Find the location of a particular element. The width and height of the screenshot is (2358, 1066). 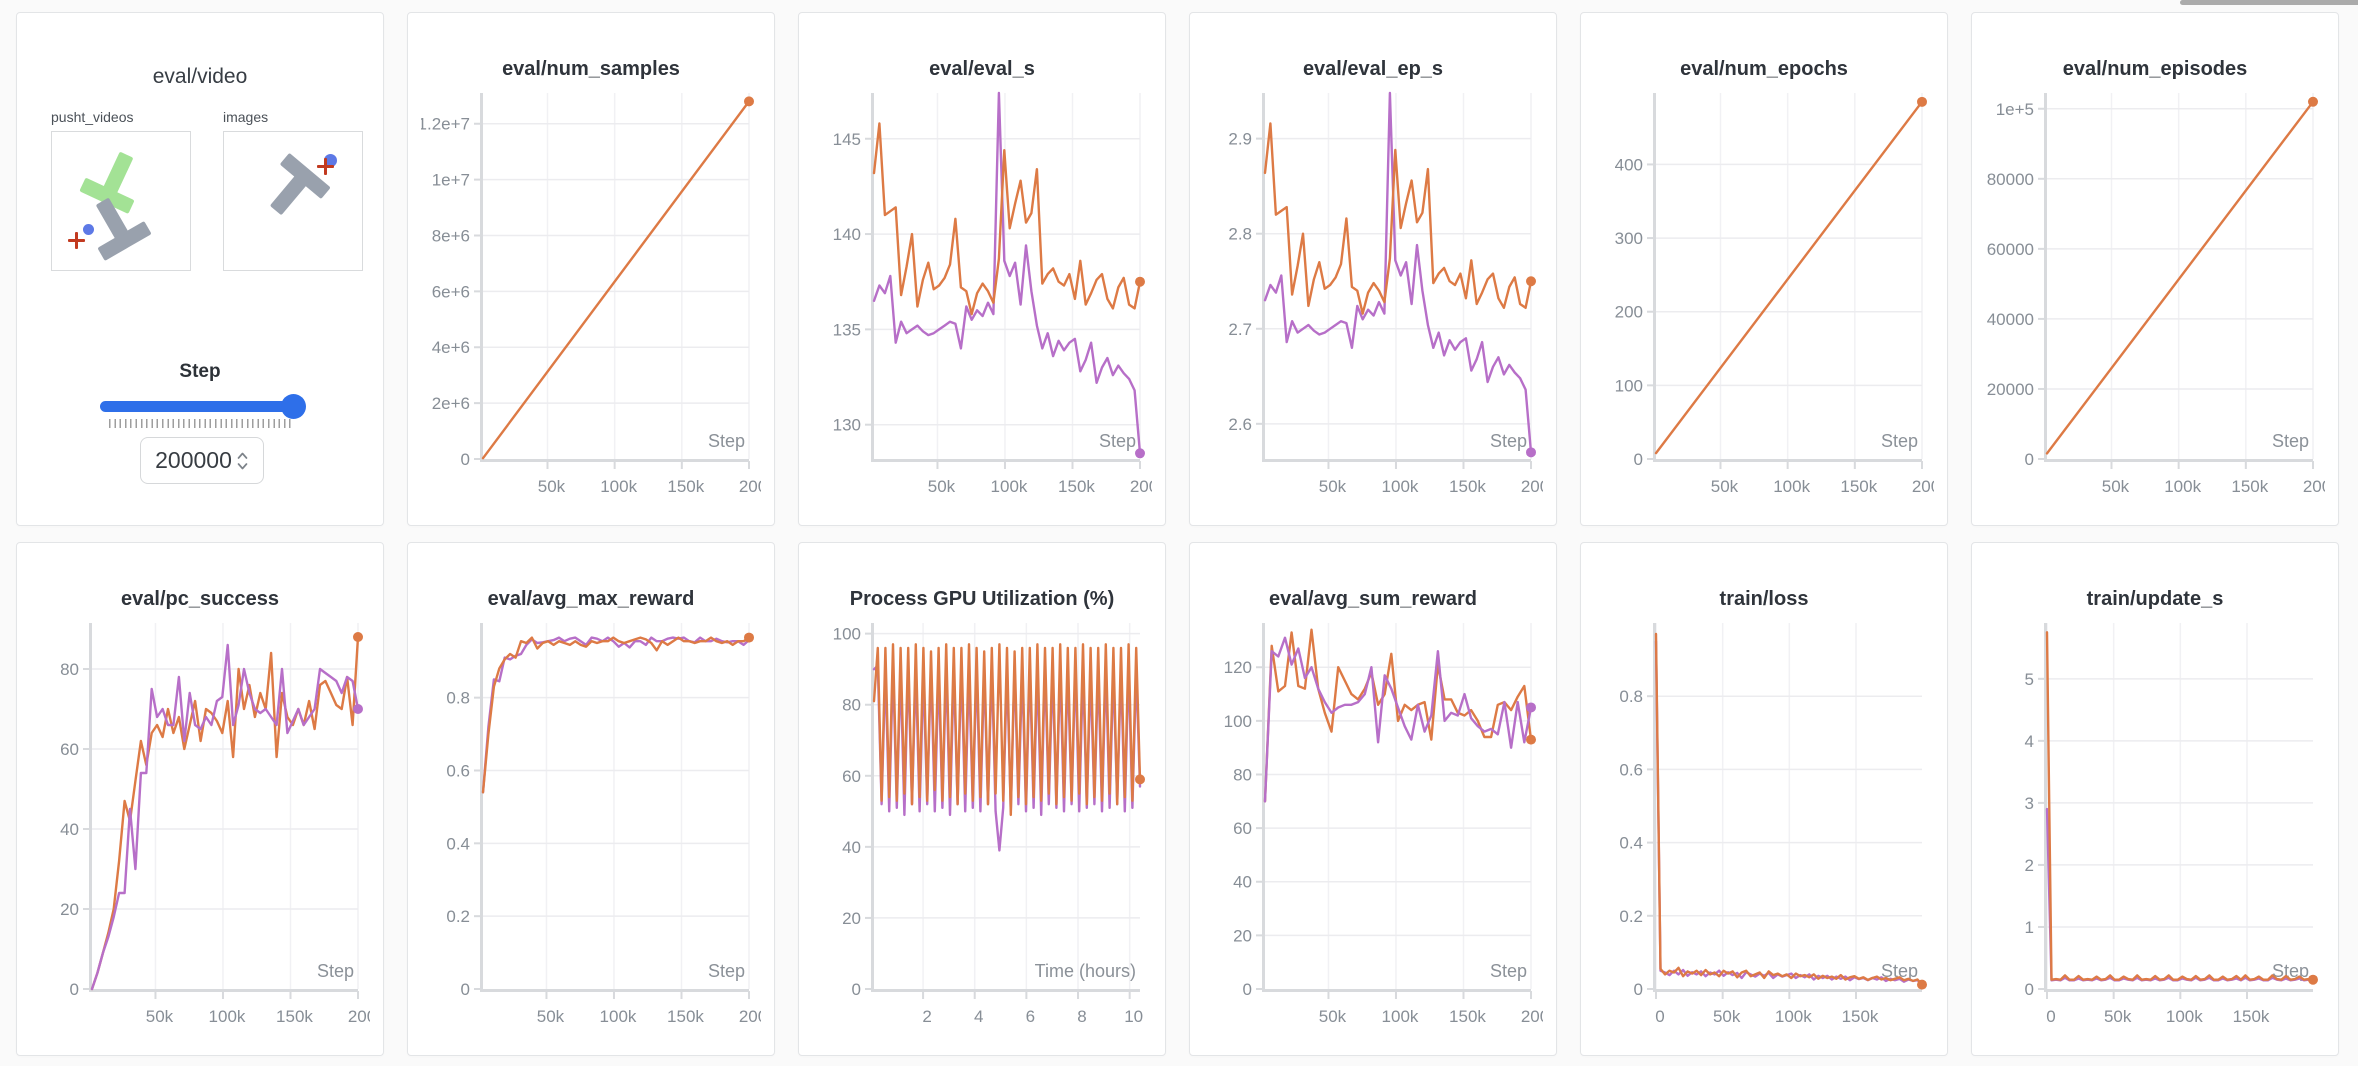

image-thumbnail is located at coordinates (293, 201).